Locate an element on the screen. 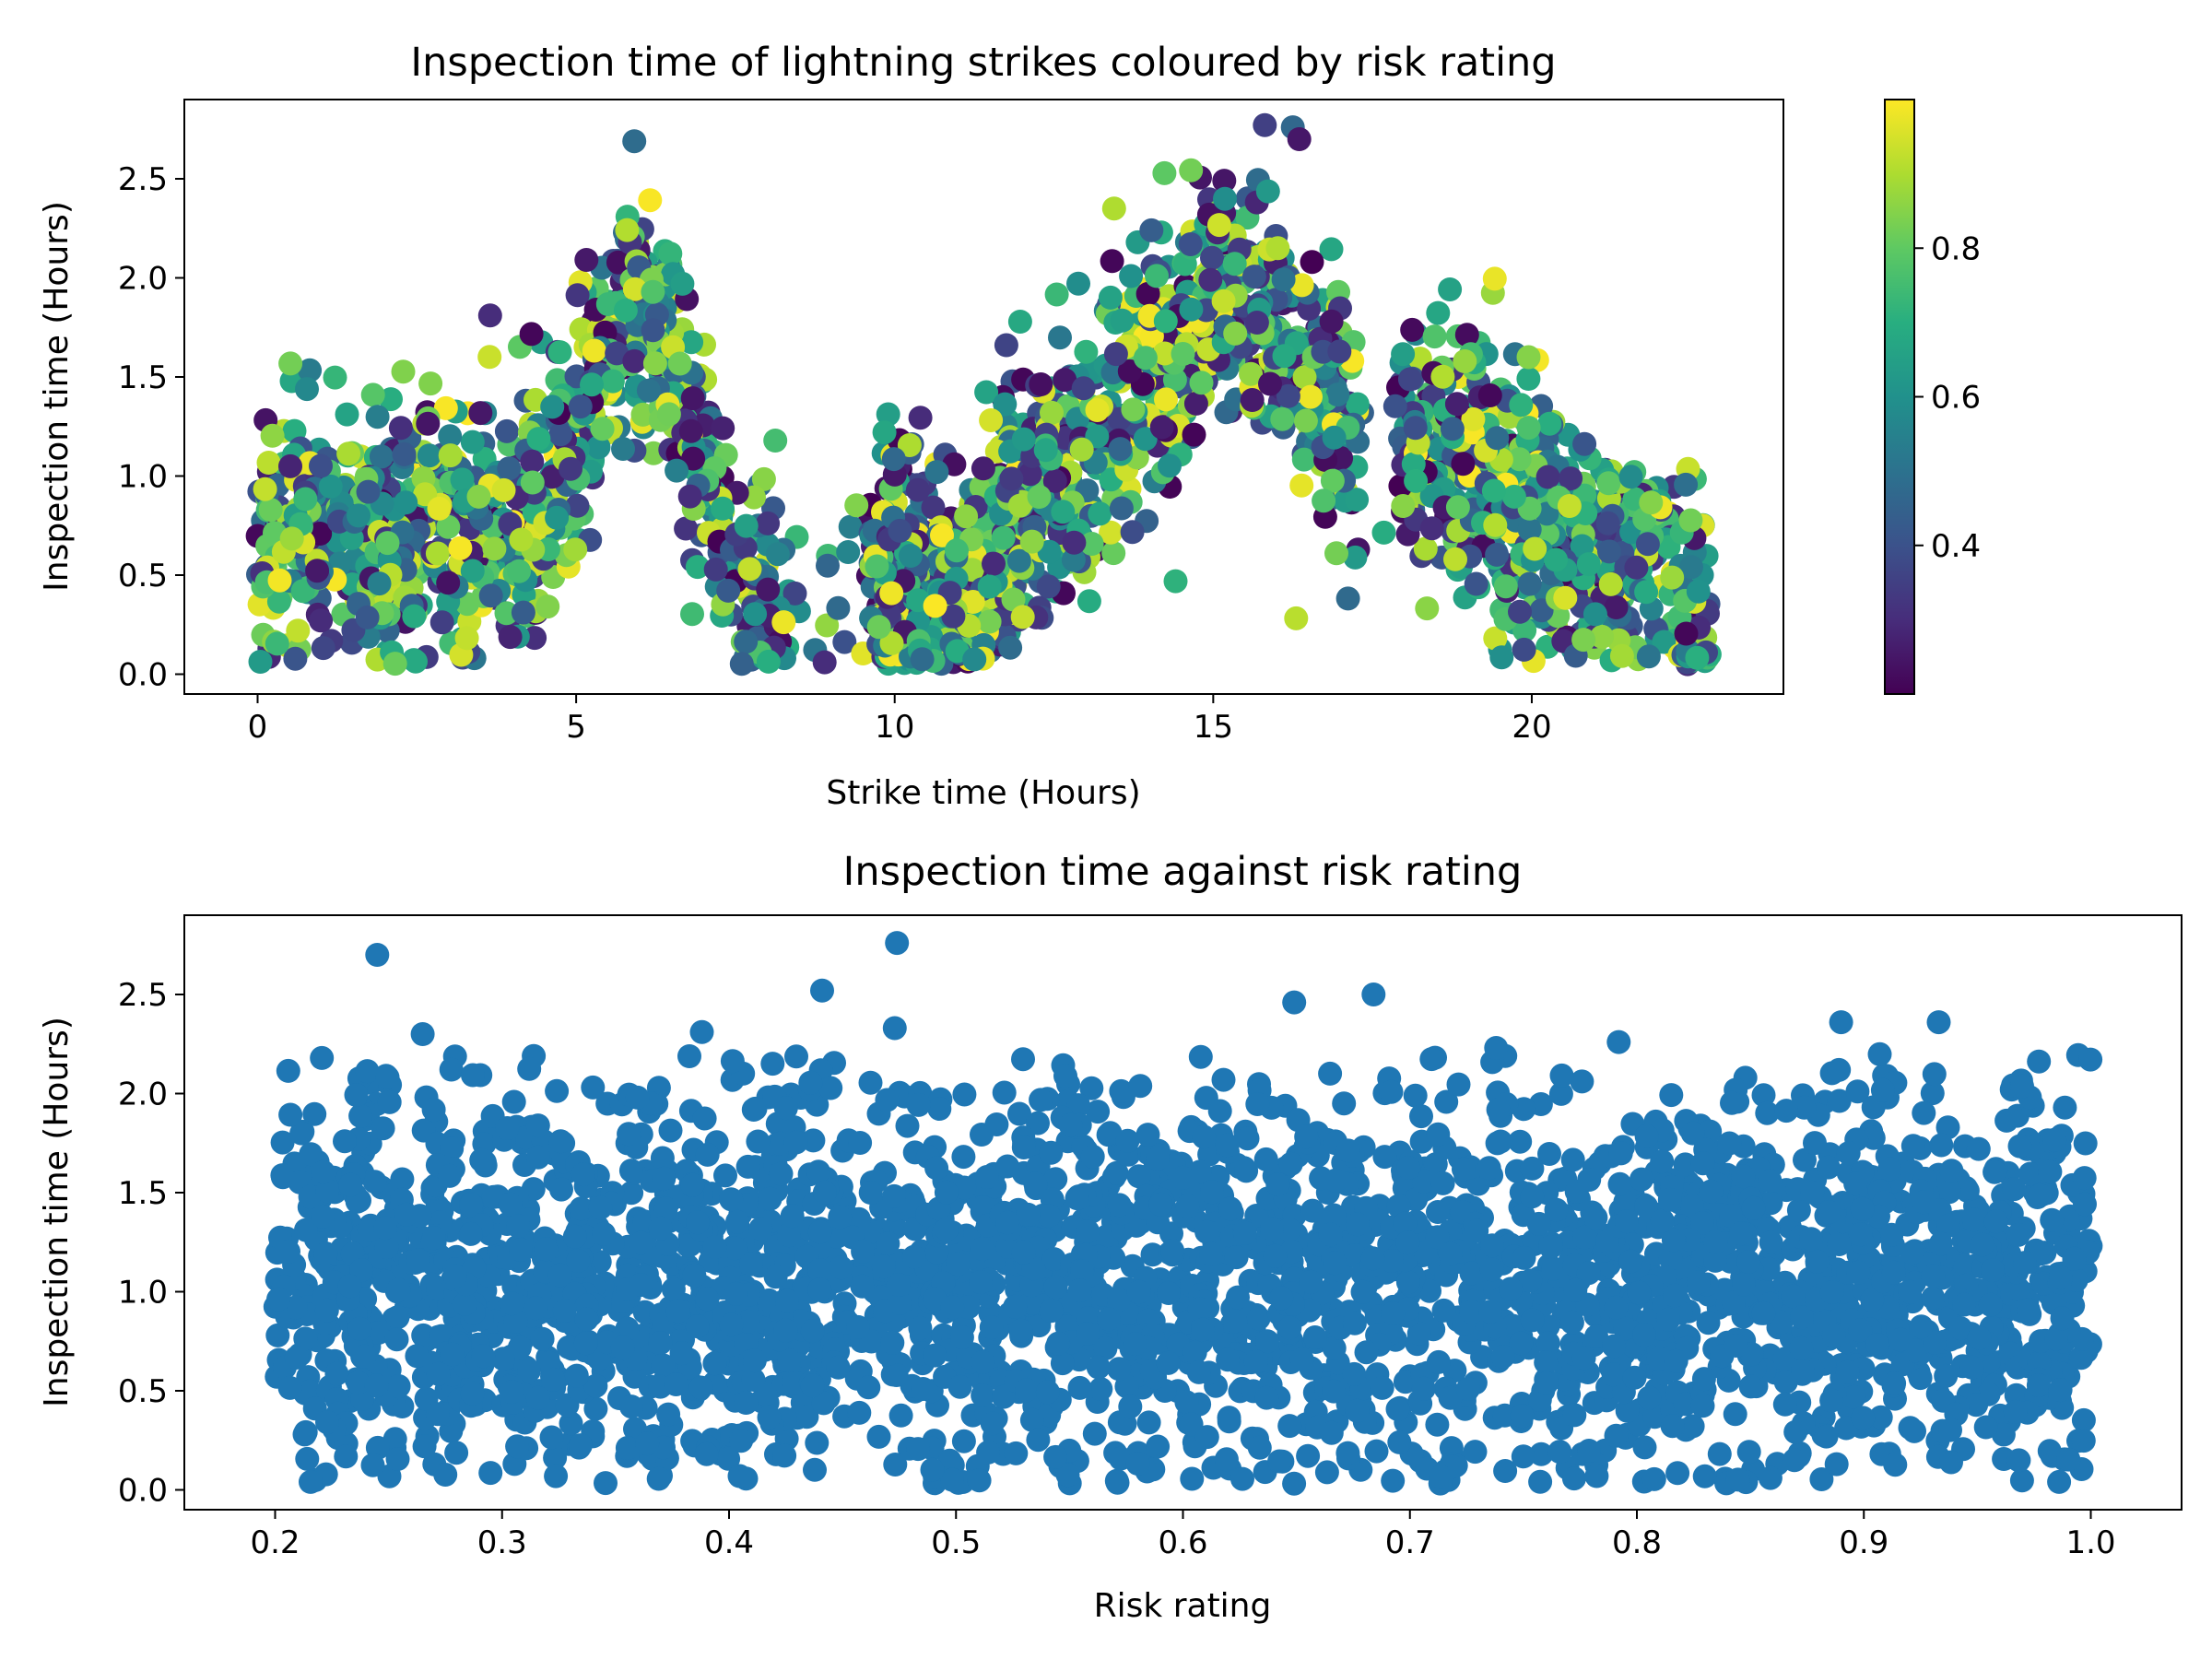  x-tick-label: 5 is located at coordinates (576, 727).